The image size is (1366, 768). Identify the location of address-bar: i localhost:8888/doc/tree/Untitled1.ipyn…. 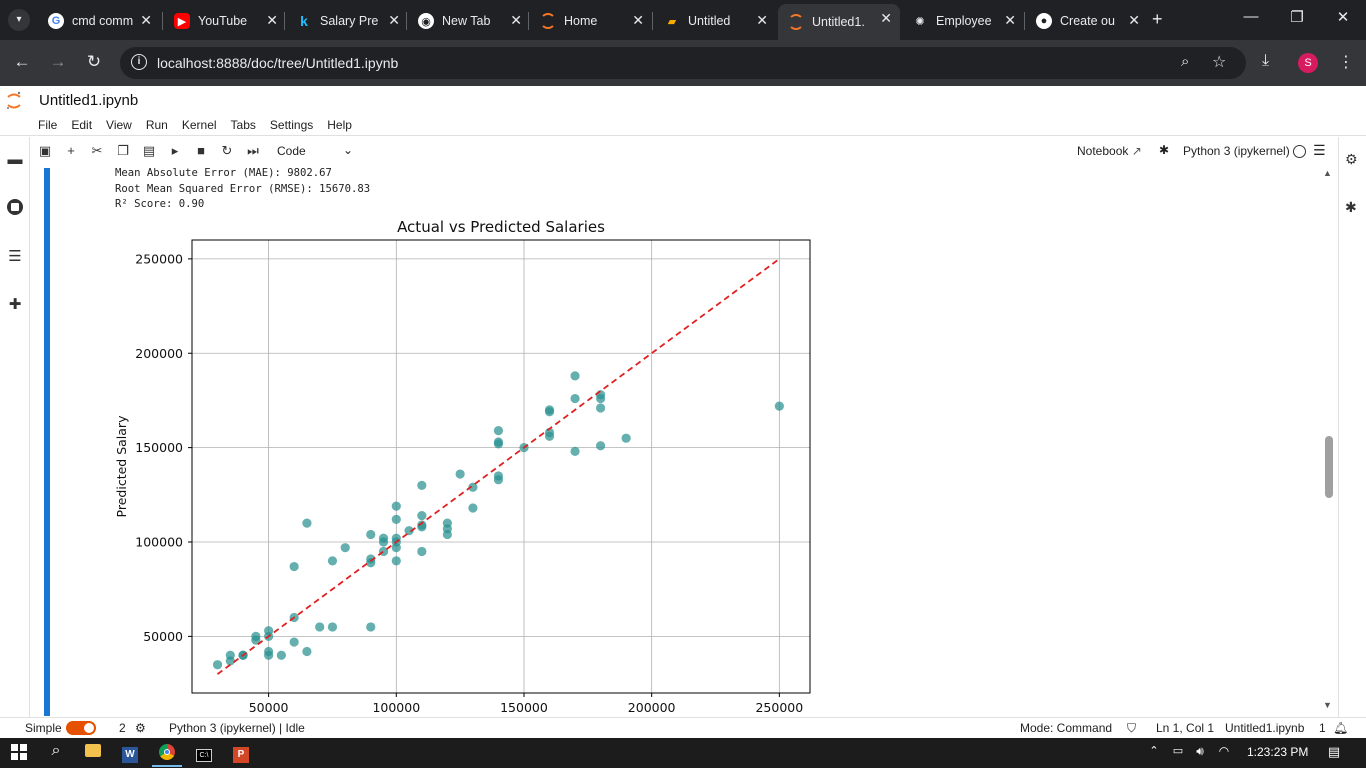
(683, 63).